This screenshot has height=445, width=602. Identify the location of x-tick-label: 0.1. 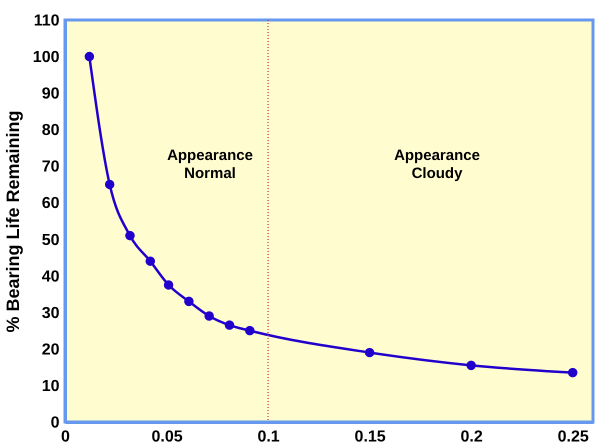
(268, 436).